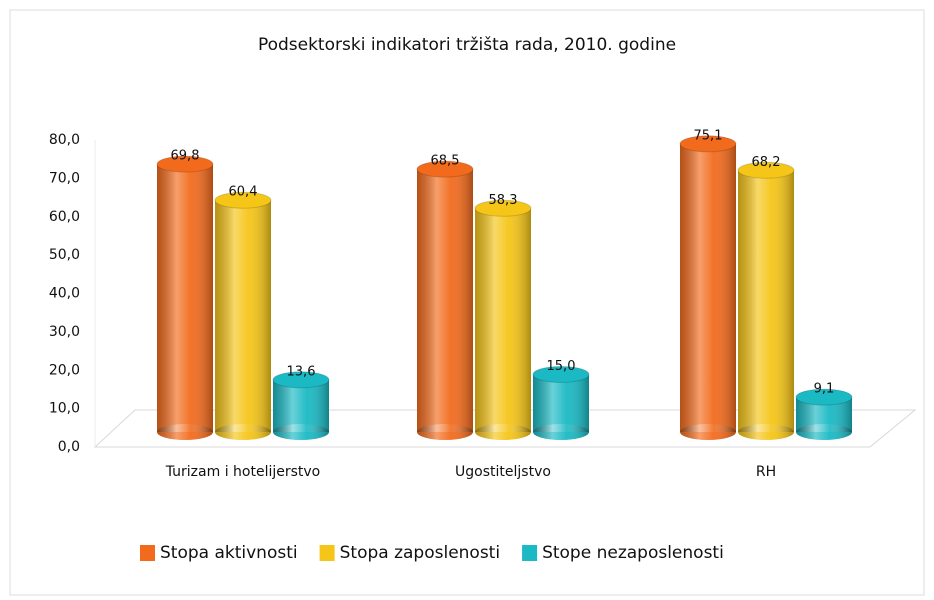 Image resolution: width=934 pixels, height=600 pixels. Describe the element at coordinates (766, 472) in the screenshot. I see `x-tick-label: RH` at that location.